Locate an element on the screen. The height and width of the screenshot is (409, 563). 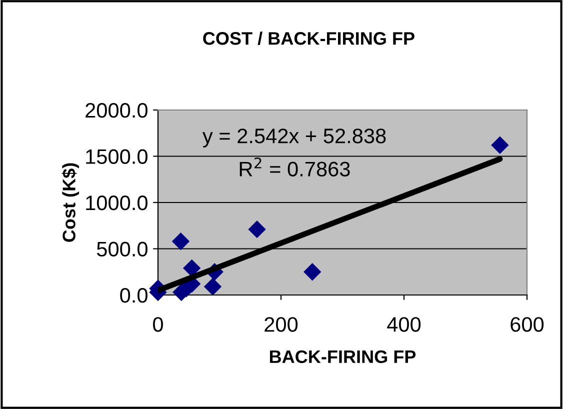
x-tick-label: 200 is located at coordinates (281, 324).